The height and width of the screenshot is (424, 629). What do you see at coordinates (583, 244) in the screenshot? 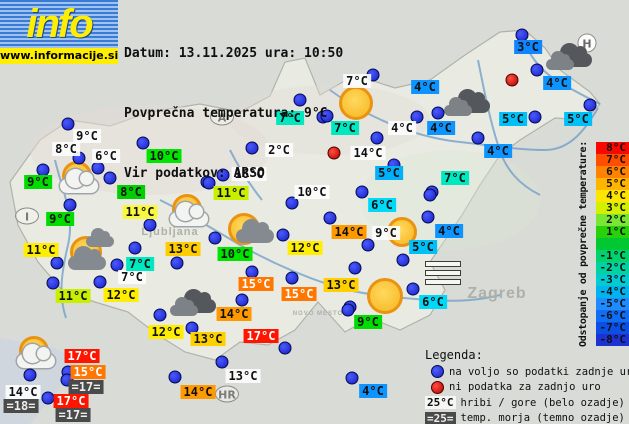
I see `scale-title: Odstopanje od povprečne temperature:` at bounding box center [583, 244].